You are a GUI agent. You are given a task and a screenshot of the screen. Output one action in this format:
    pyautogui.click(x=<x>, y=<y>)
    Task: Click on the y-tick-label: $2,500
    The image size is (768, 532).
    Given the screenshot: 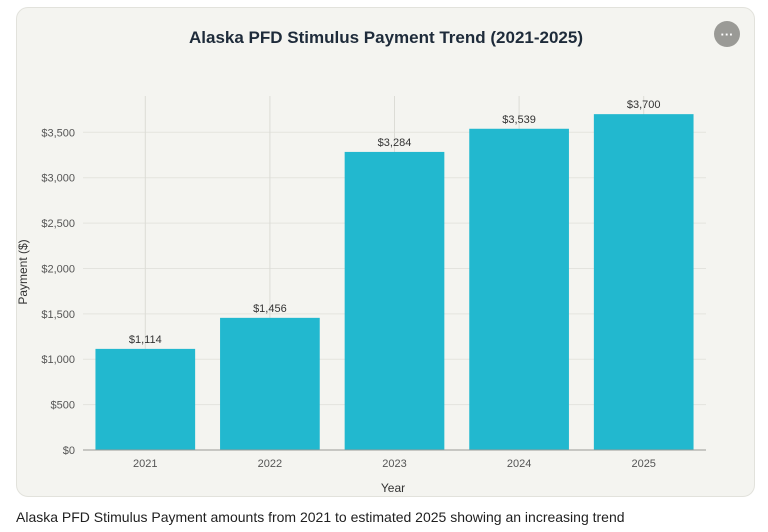 What is the action you would take?
    pyautogui.click(x=58, y=224)
    